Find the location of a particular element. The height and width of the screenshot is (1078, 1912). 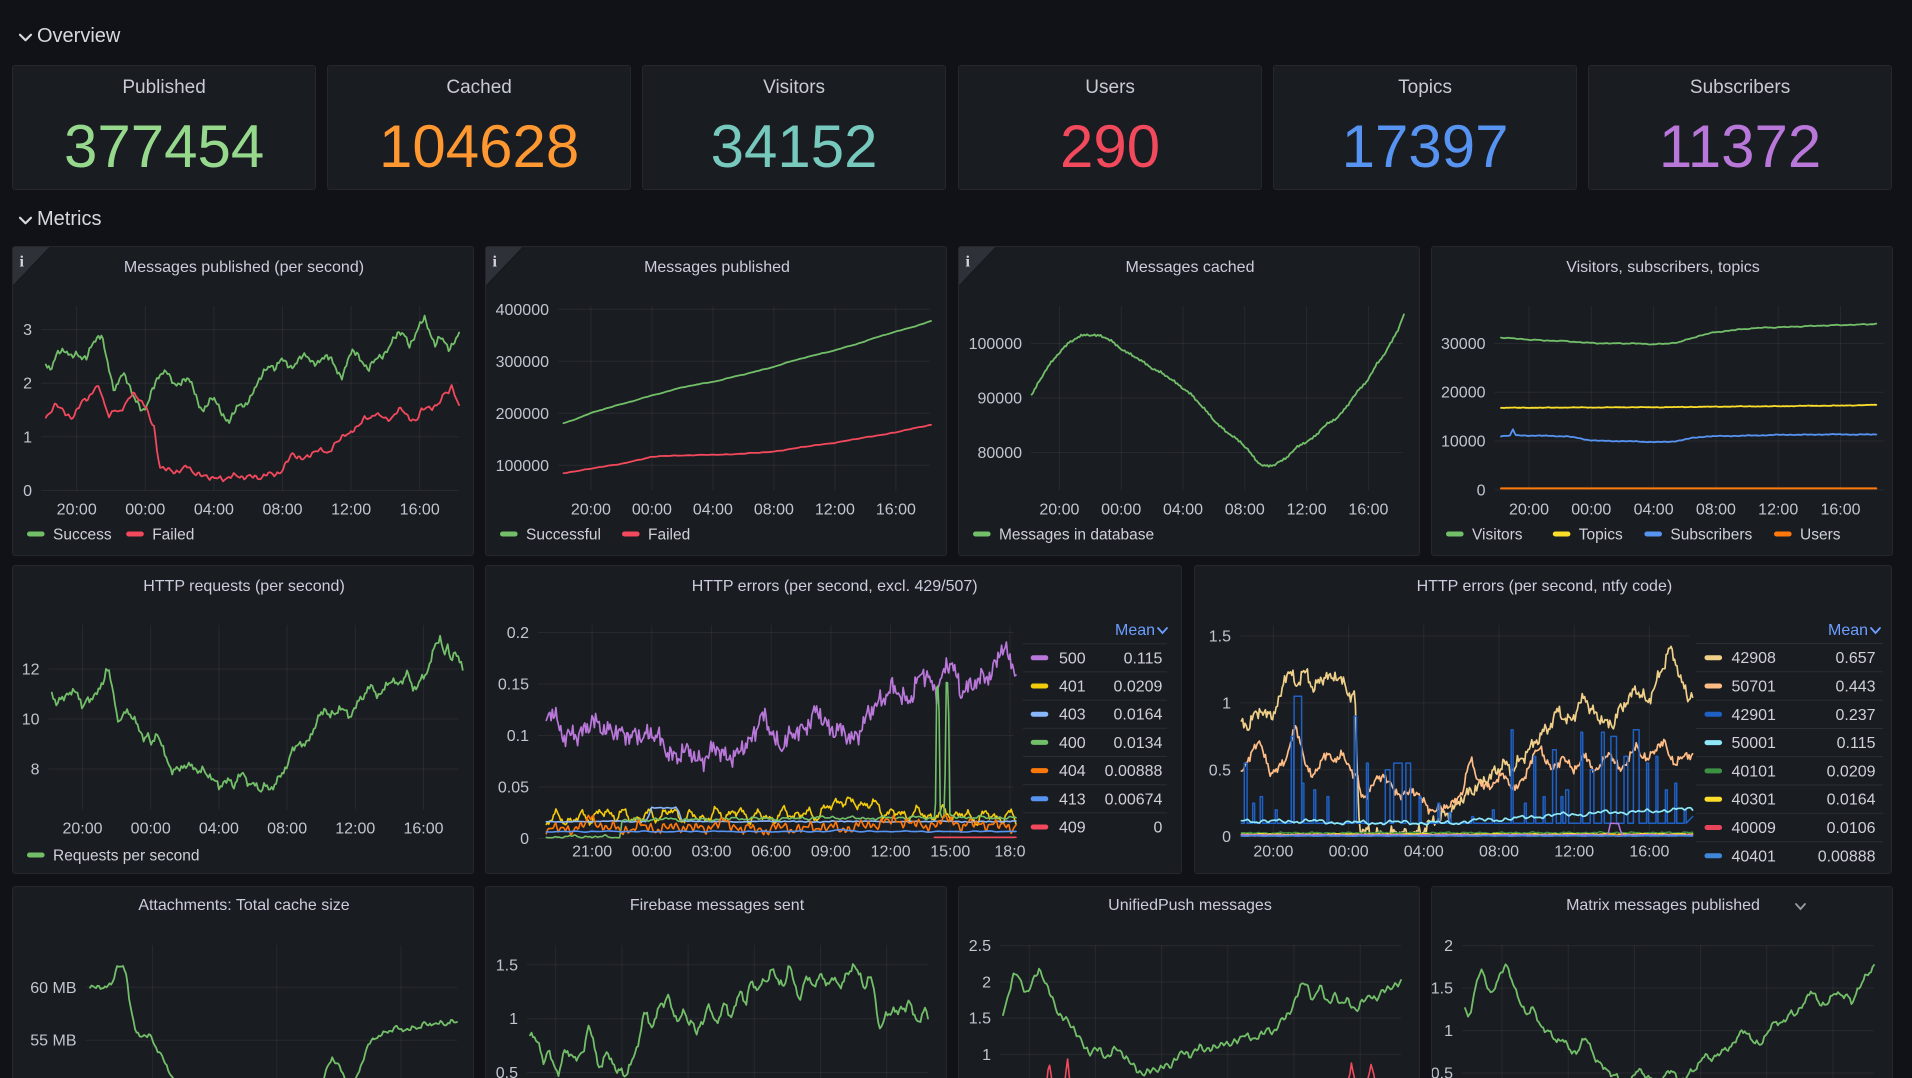

svg-text: 500 is located at coordinates (1072, 658).